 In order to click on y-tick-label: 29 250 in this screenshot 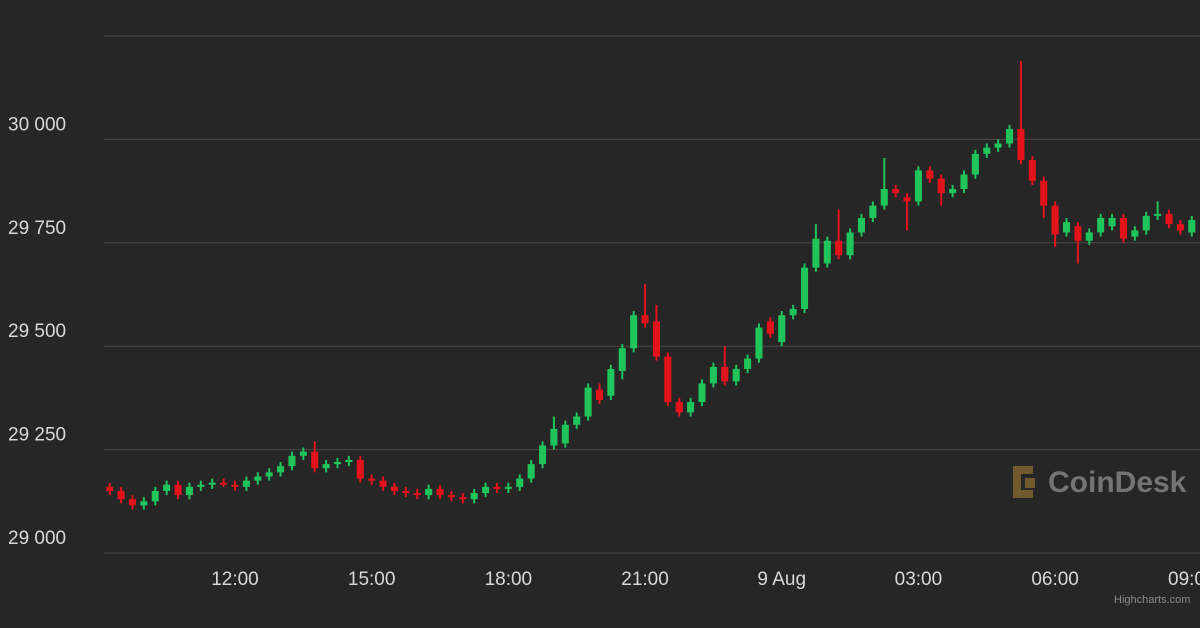, I will do `click(37, 435)`.